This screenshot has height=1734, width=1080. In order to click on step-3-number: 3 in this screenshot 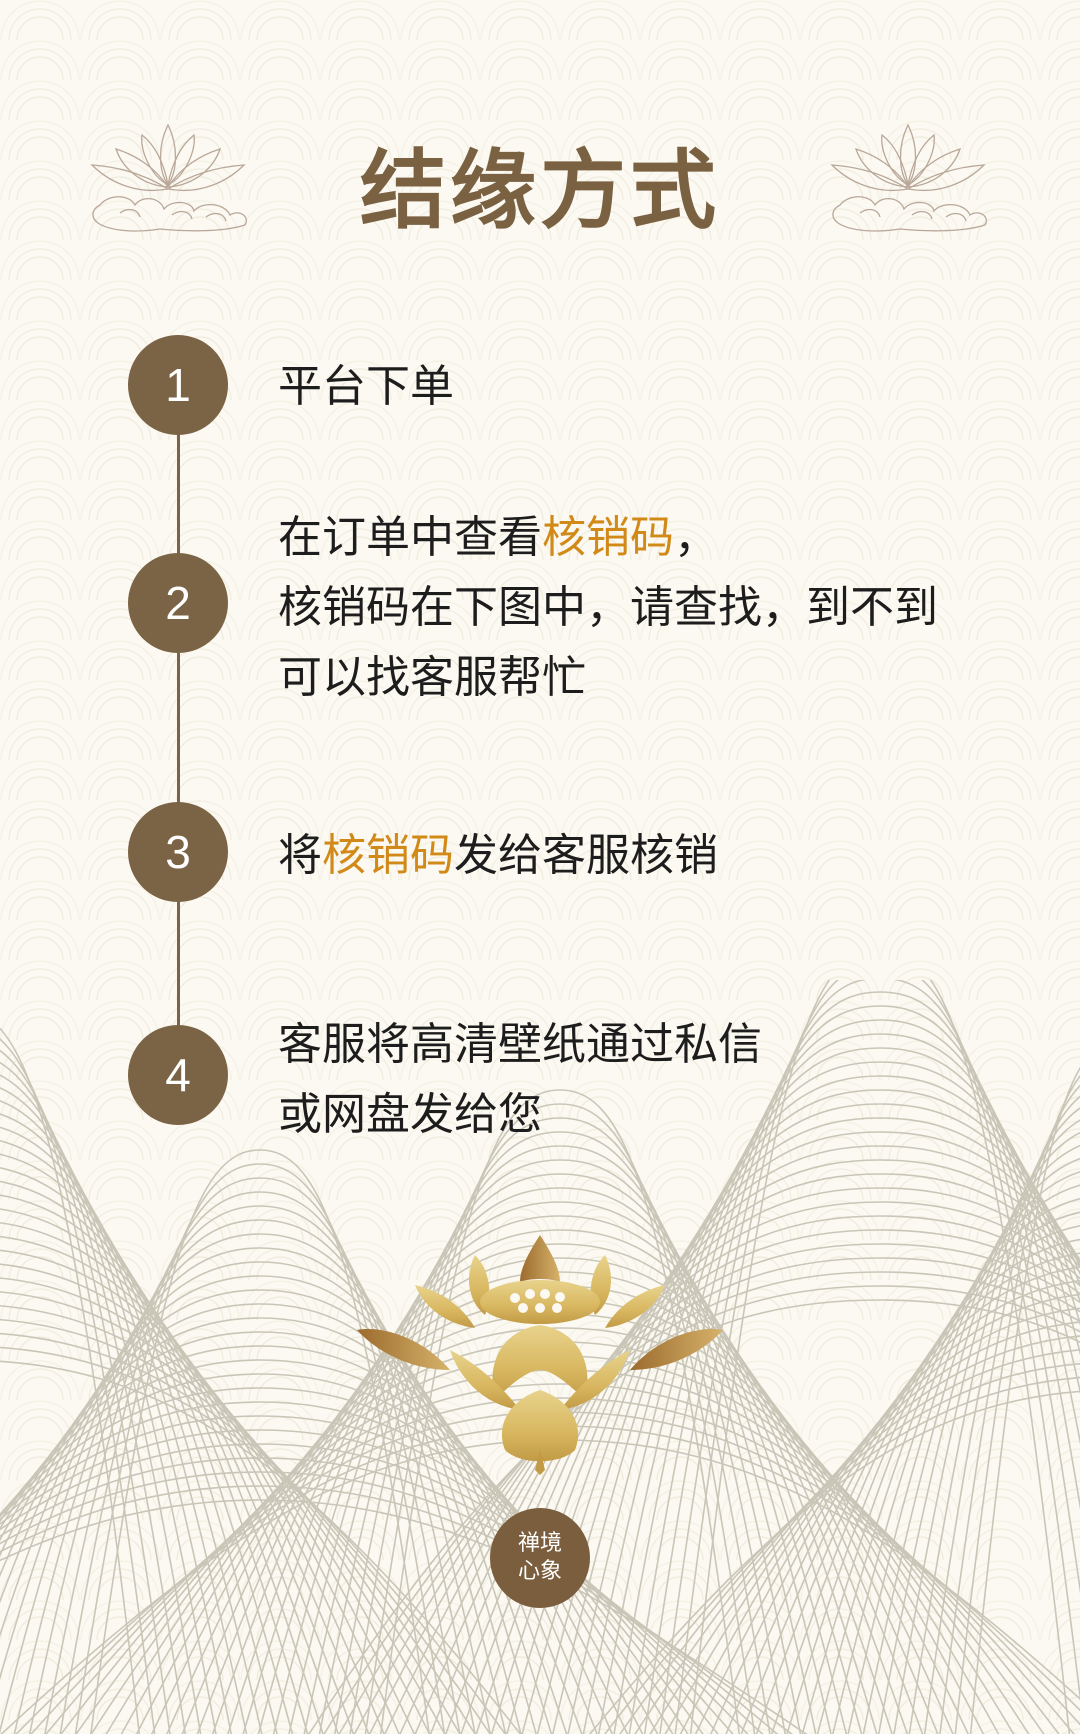, I will do `click(178, 852)`.